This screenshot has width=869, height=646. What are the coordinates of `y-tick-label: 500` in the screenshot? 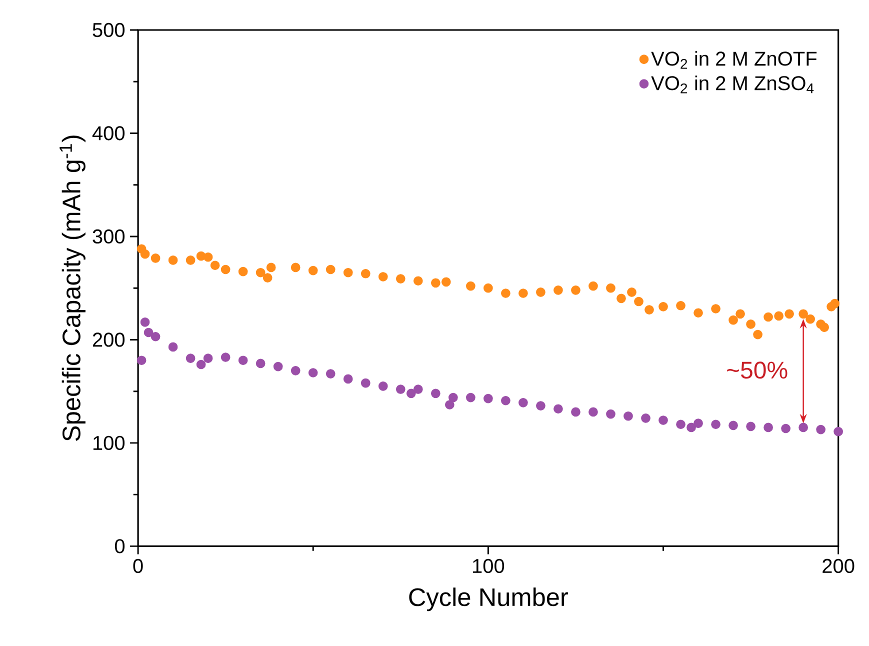 It's located at (108, 29).